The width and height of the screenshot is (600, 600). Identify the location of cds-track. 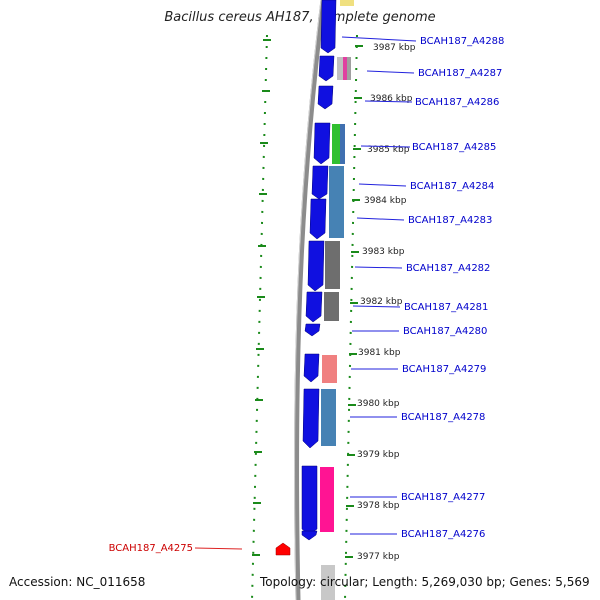
(319, 270).